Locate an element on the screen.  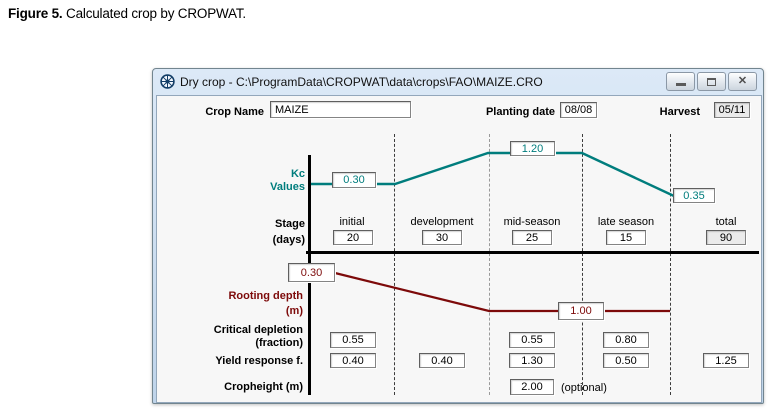
stage-label: Stage (days) is located at coordinates (261, 232).